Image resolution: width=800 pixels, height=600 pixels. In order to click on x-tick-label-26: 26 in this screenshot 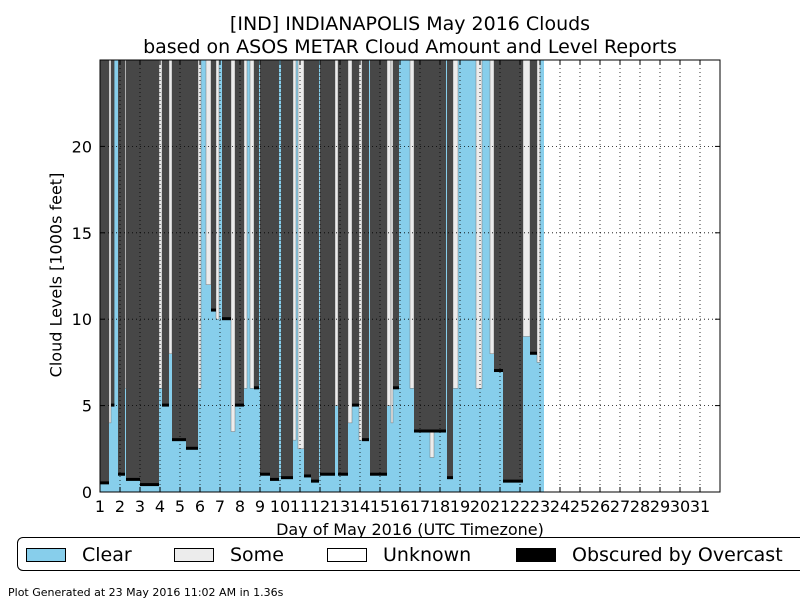, I will do `click(600, 506)`.